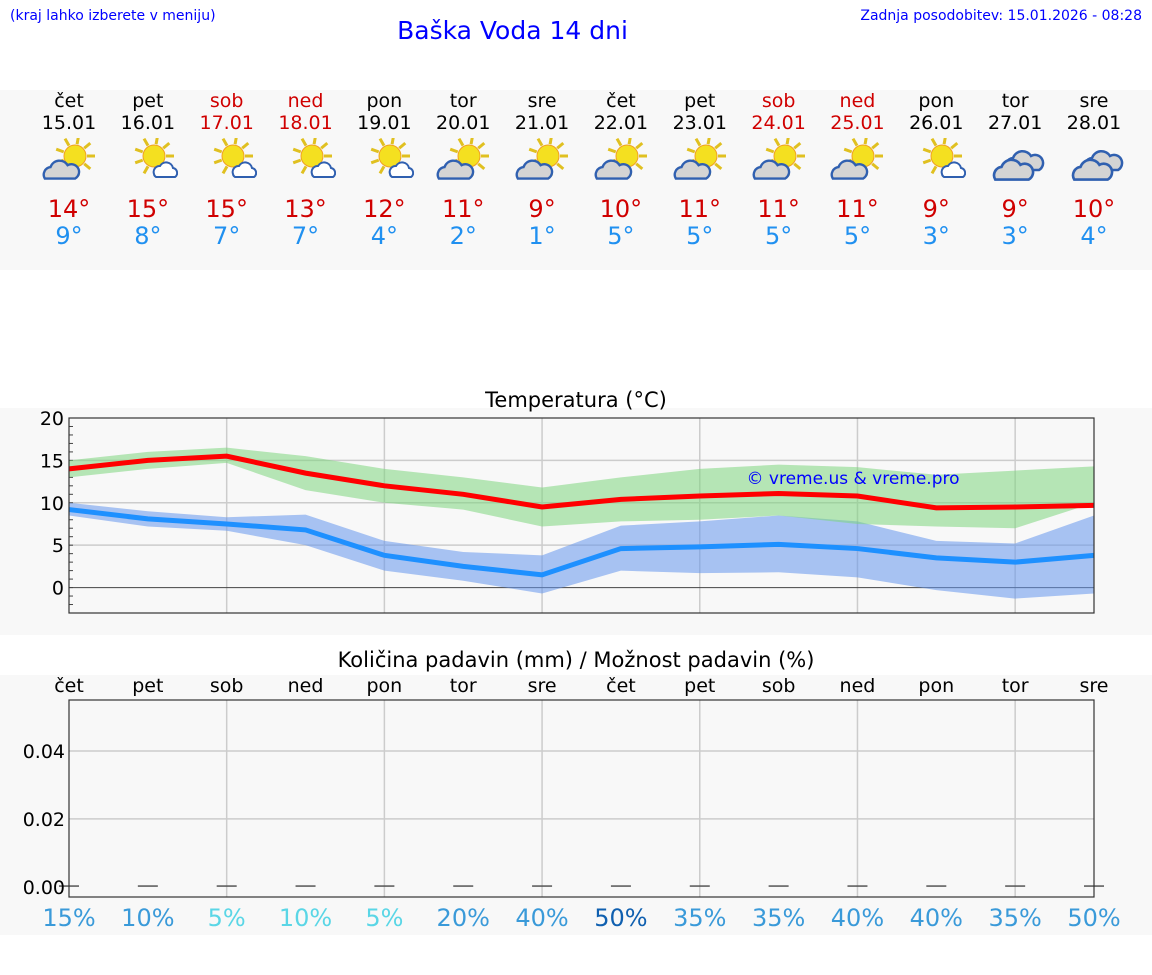  Describe the element at coordinates (305, 123) in the screenshot. I see `day-date: 18.01` at that location.